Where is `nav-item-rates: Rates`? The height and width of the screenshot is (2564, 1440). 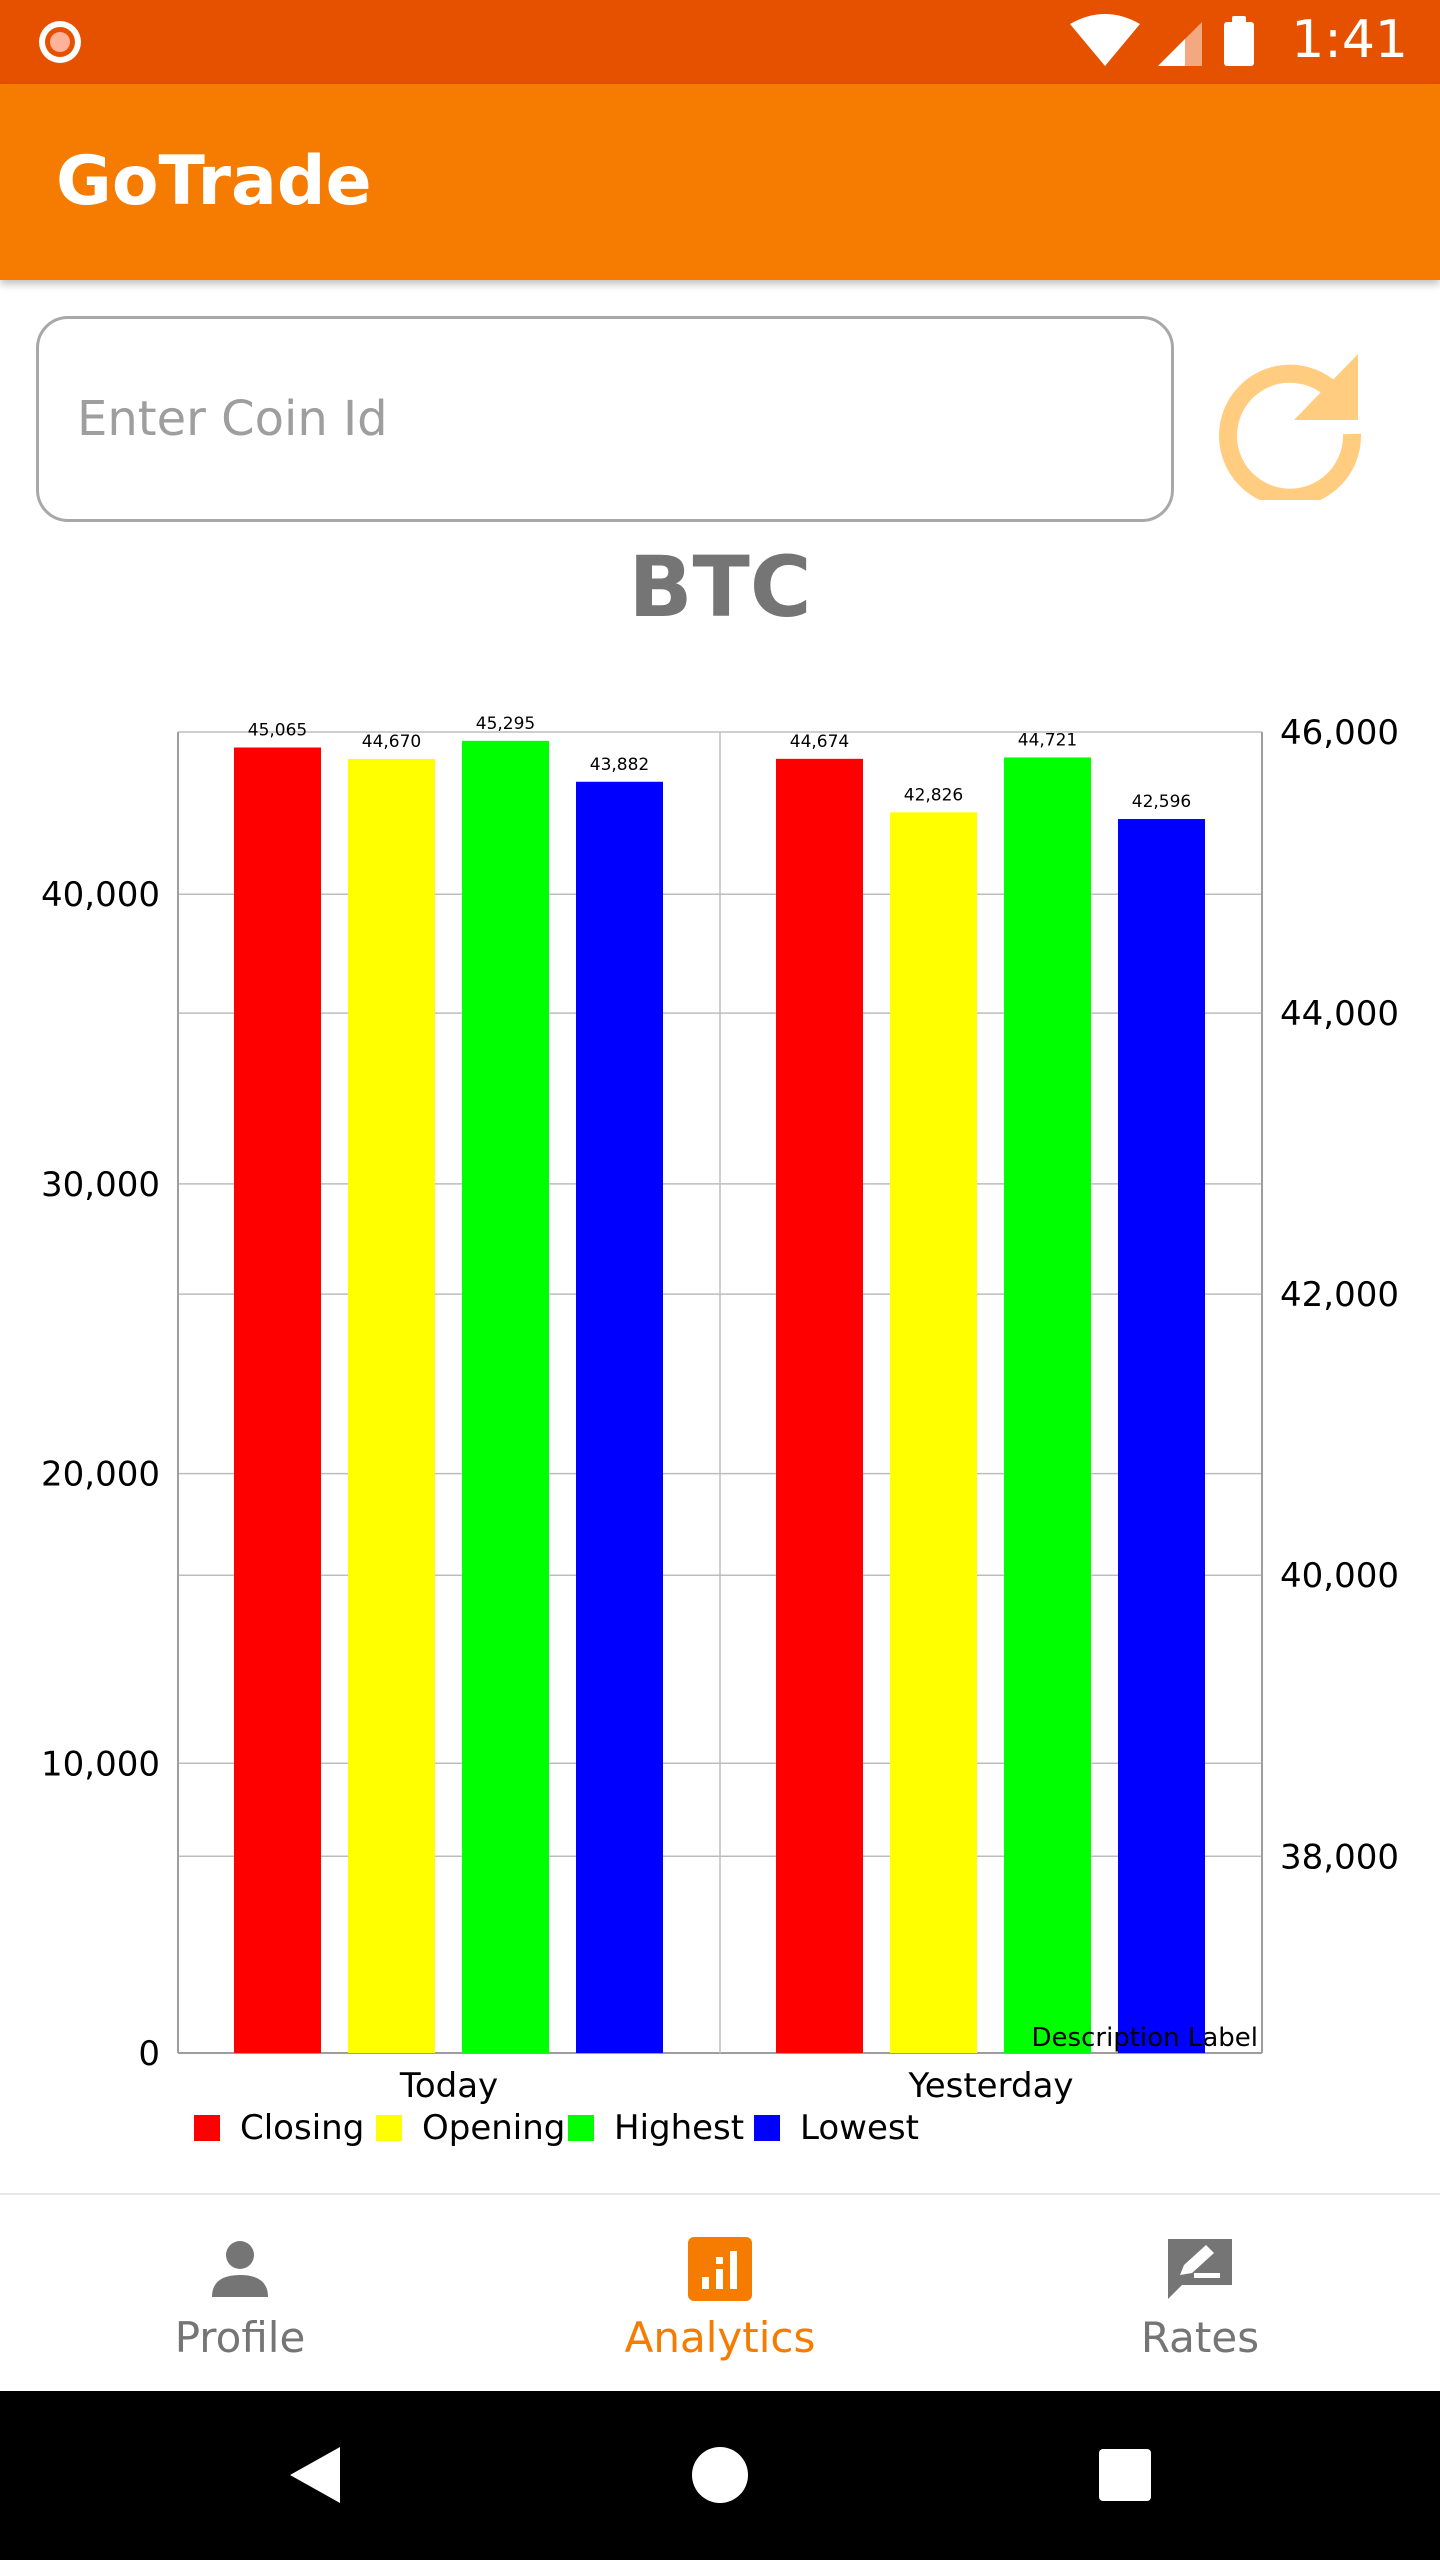 nav-item-rates: Rates is located at coordinates (1200, 2294).